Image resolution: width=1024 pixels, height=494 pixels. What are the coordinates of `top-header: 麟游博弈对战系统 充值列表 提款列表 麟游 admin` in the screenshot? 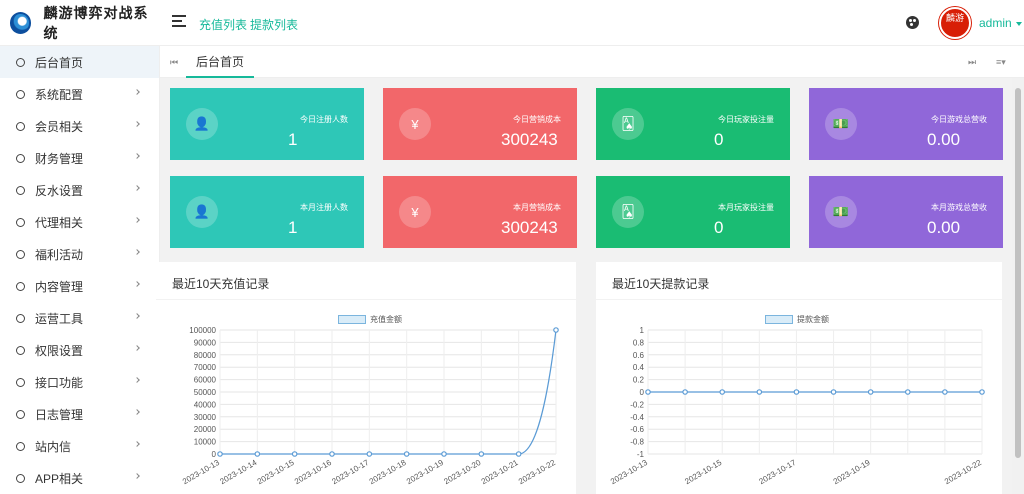 It's located at (512, 23).